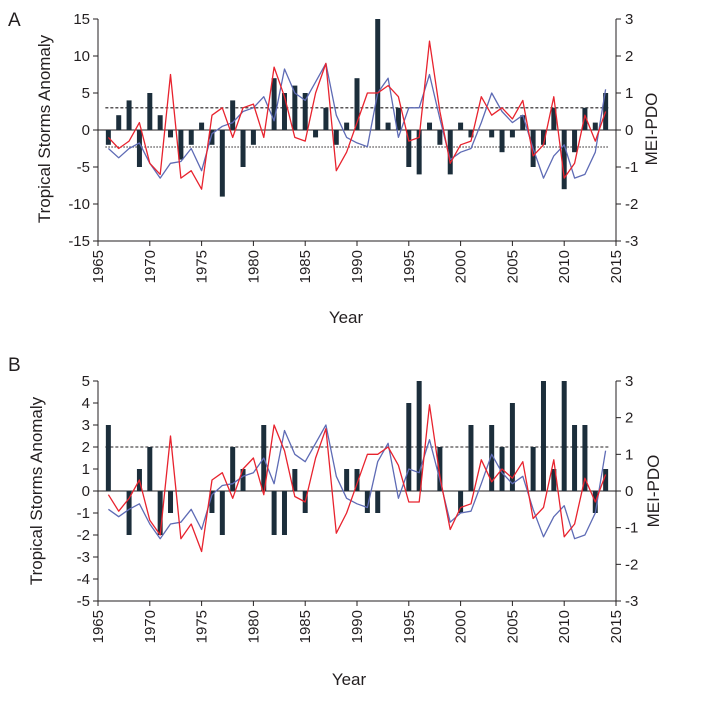  I want to click on panel-a-pdo-line, so click(357, 120).